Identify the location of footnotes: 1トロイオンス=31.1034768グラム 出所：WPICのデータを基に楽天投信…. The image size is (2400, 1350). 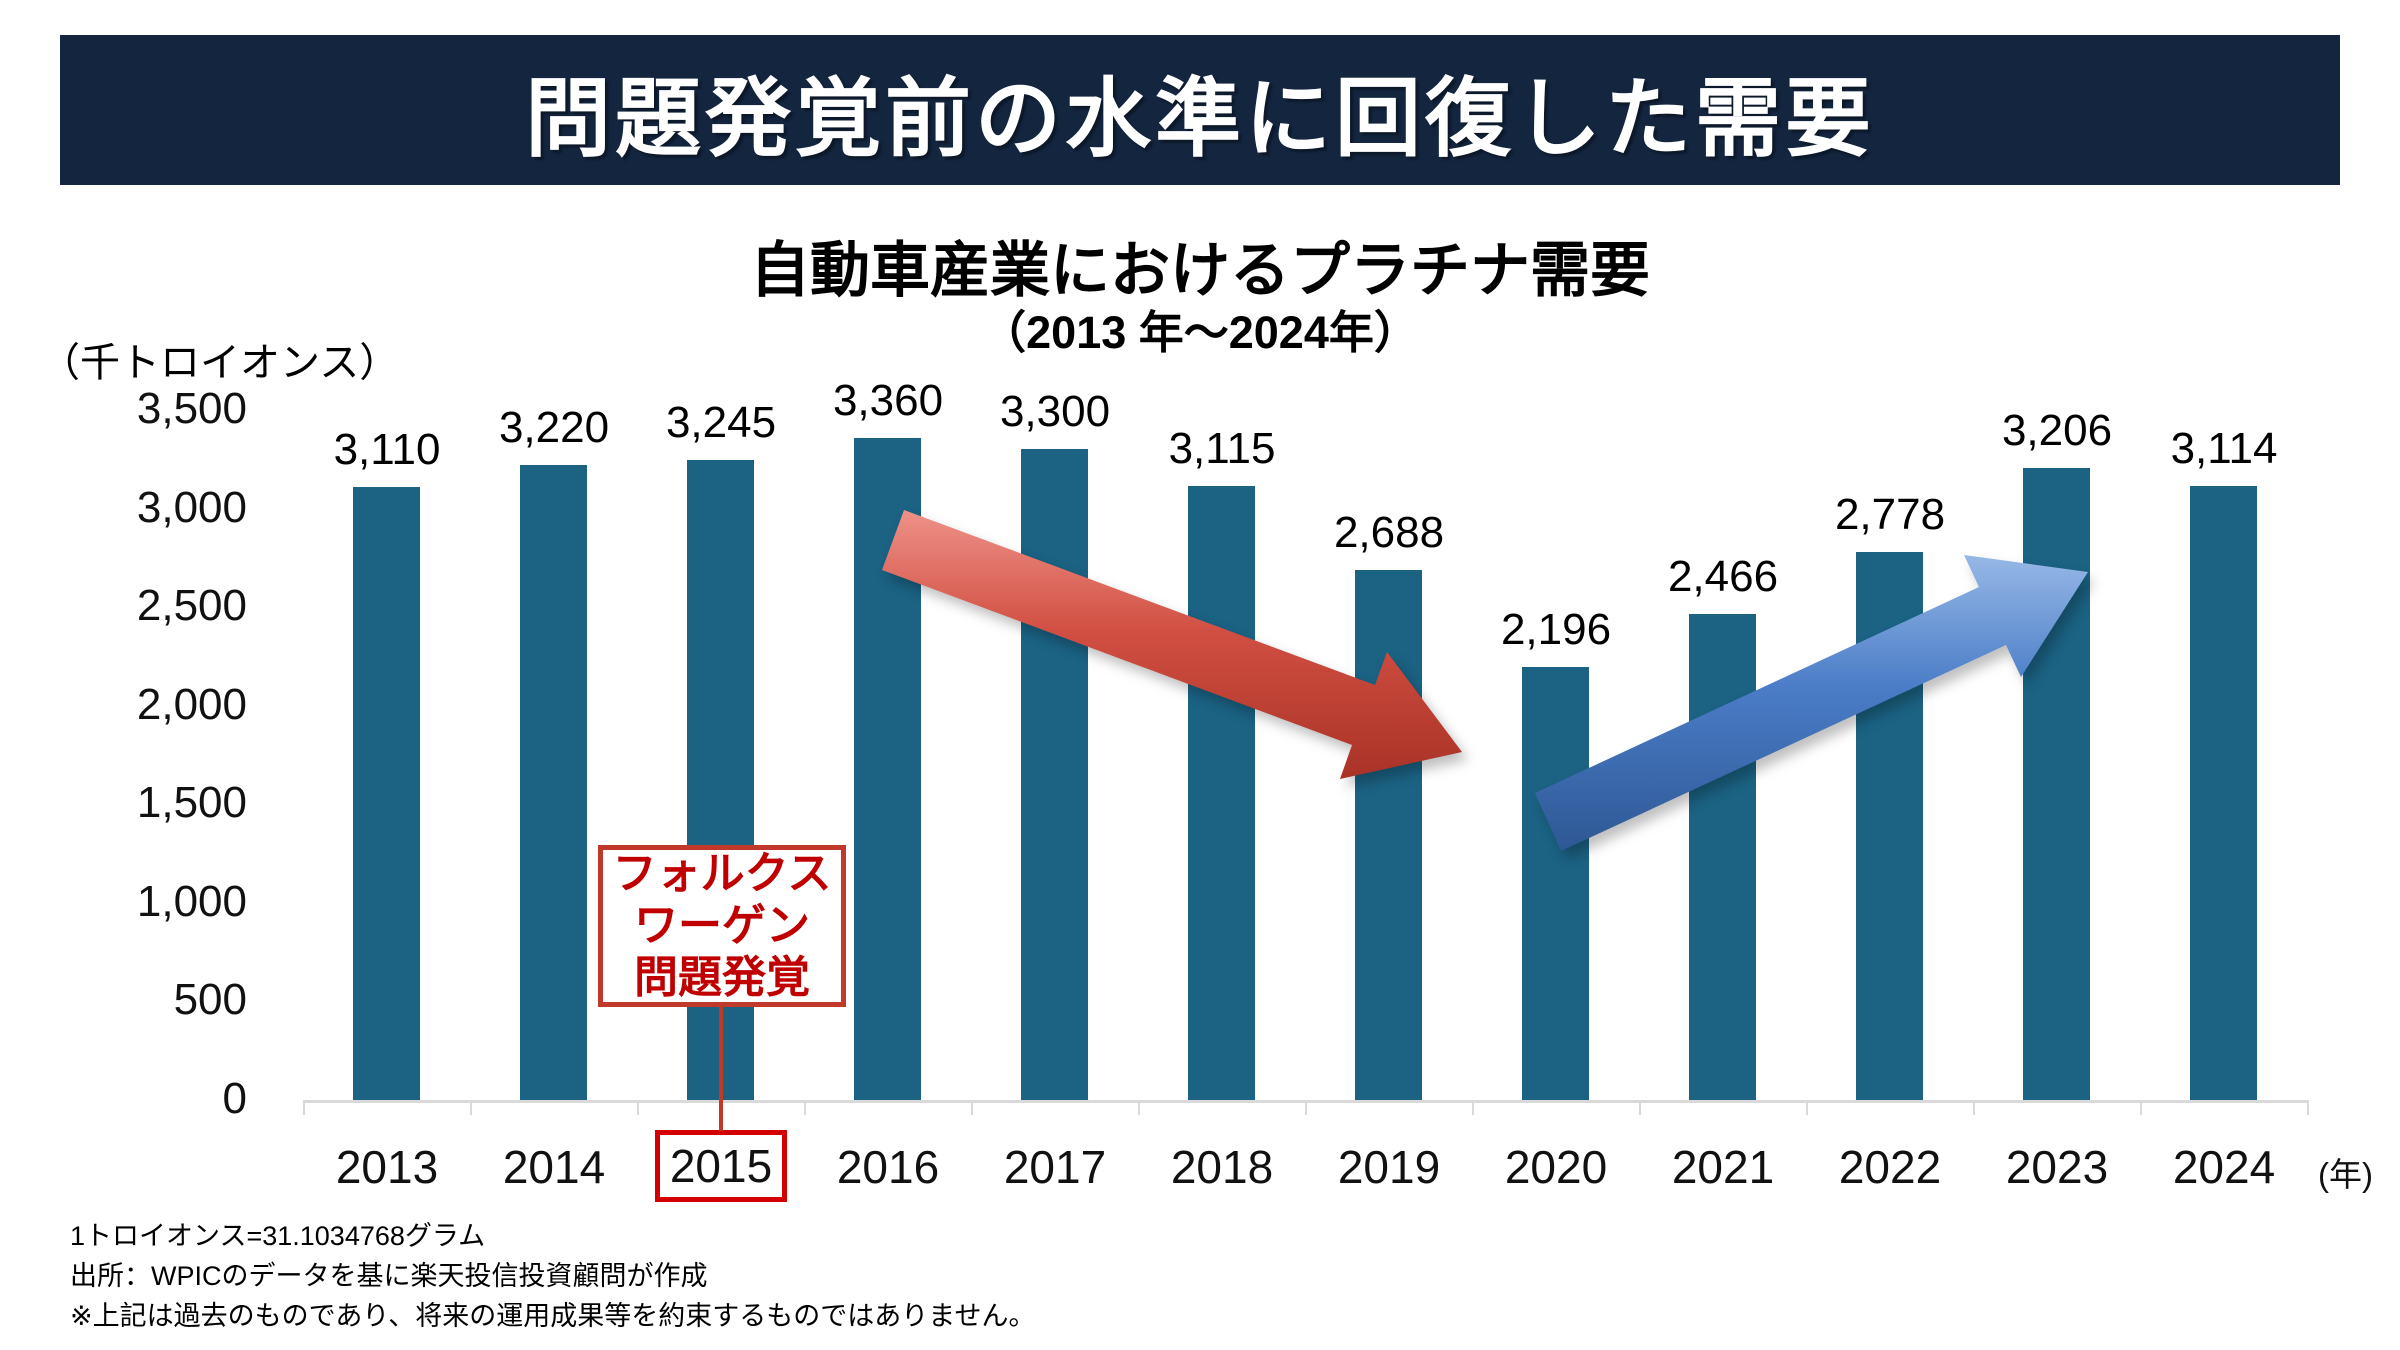
(552, 1276).